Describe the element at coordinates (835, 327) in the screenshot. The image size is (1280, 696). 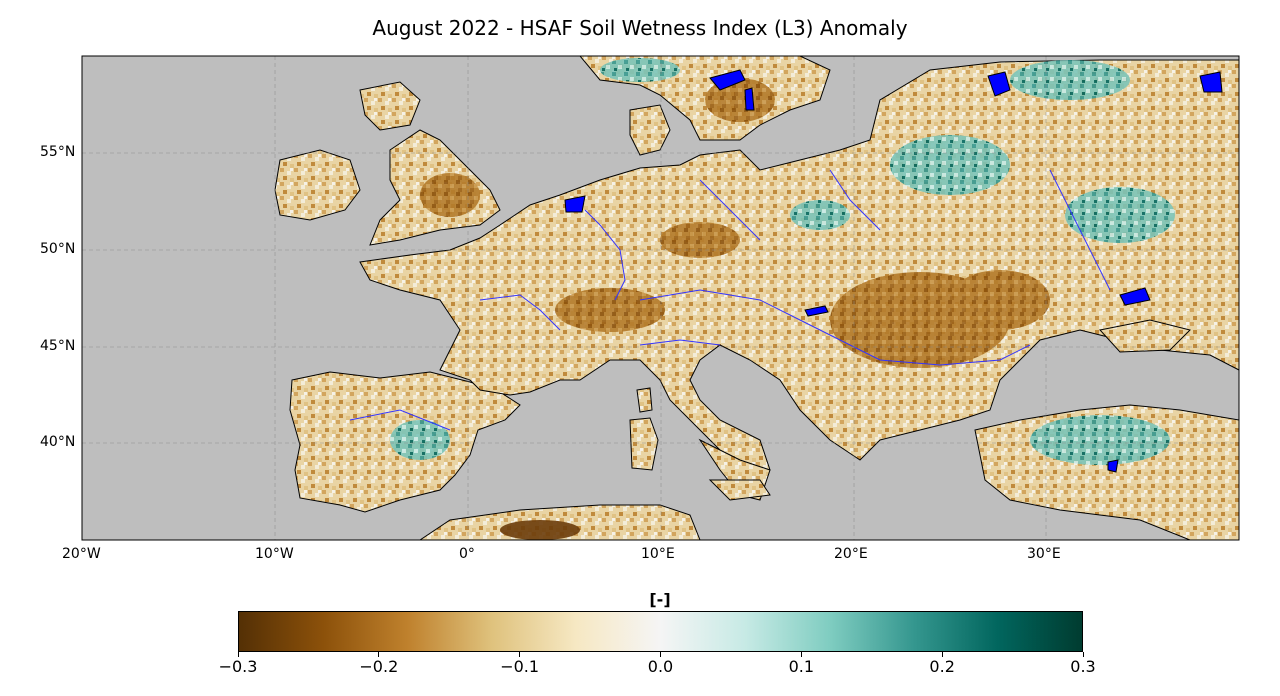
I see `danube` at that location.